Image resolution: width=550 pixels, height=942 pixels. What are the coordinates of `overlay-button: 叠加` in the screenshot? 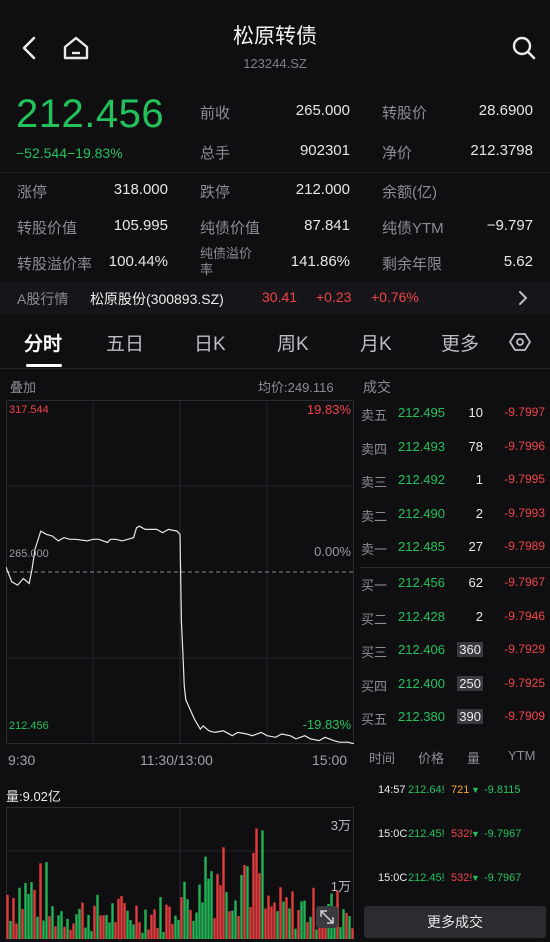 It's located at (23, 387).